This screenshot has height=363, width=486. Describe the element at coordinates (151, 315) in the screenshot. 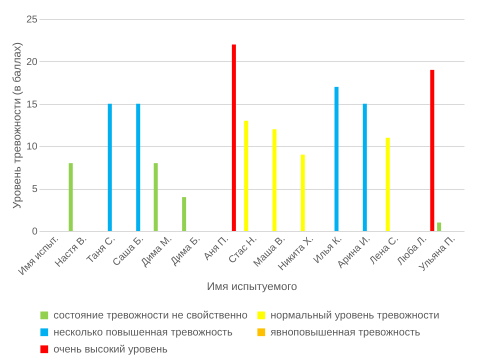

I see `legend-label: состояние тревожности не свойственно` at that location.